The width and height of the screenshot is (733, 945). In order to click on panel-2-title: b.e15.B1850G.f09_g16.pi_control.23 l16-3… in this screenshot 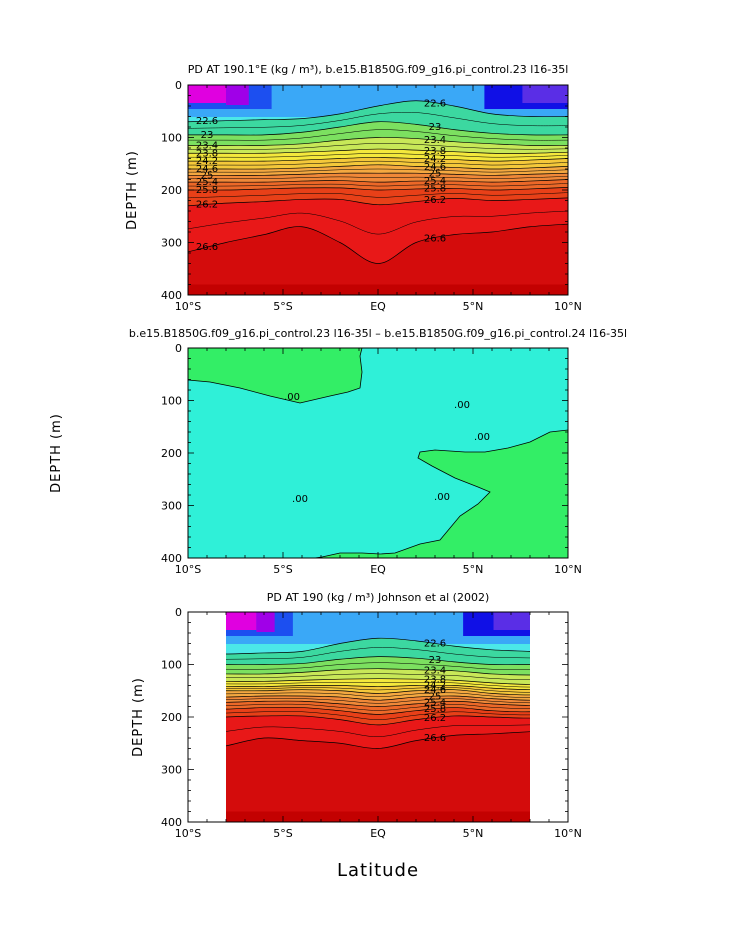, I will do `click(378, 333)`.